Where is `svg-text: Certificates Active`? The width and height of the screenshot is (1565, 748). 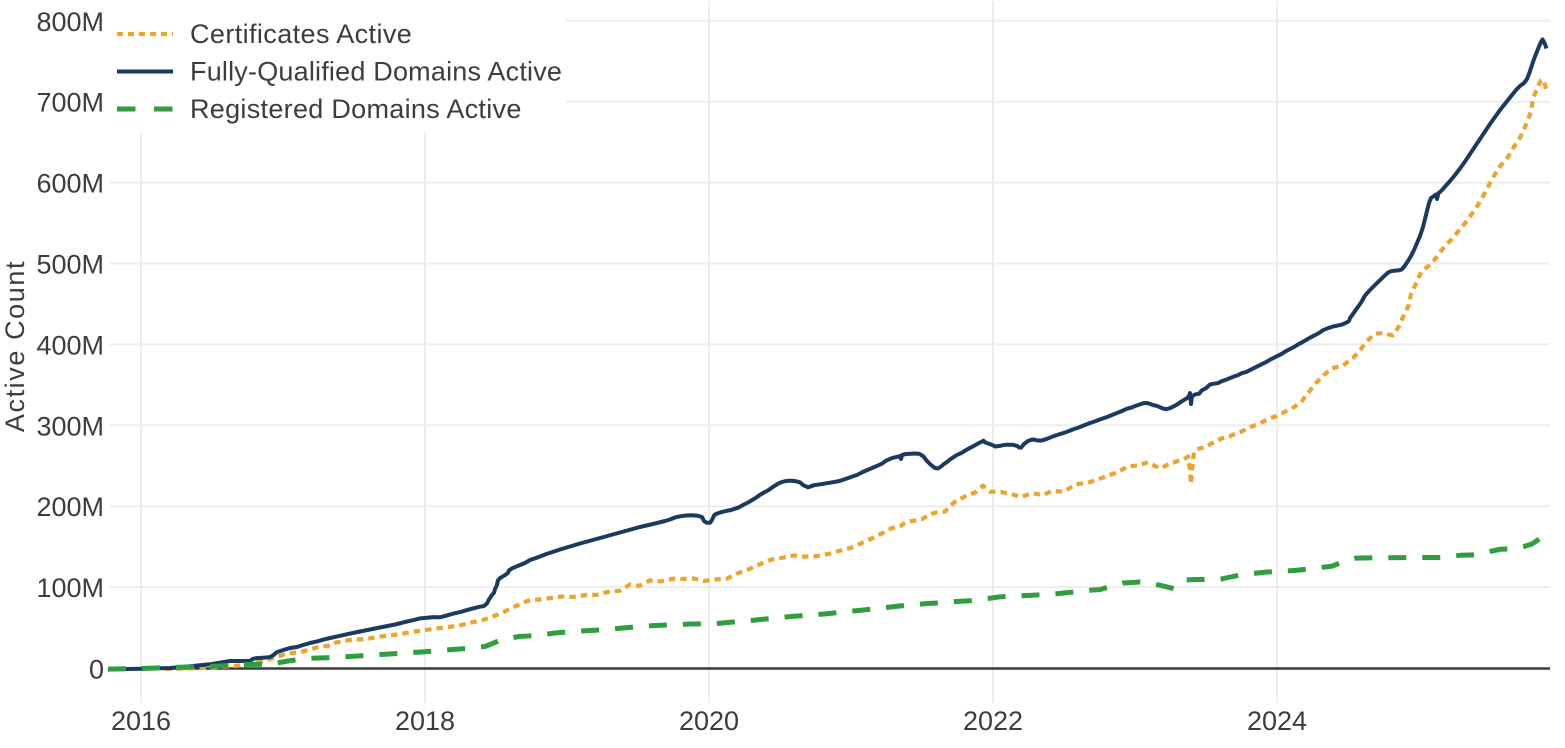
svg-text: Certificates Active is located at coordinates (301, 34).